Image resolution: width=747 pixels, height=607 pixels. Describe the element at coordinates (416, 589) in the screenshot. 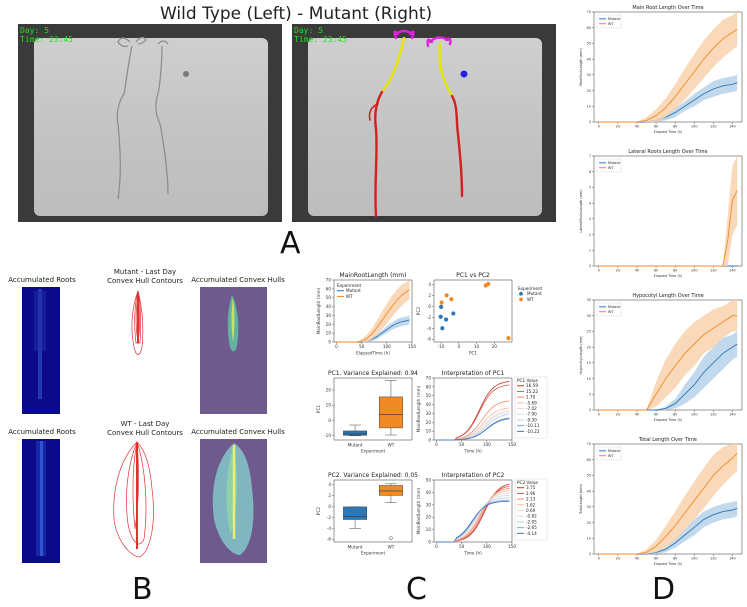

I see `panel-letter-c: C` at that location.